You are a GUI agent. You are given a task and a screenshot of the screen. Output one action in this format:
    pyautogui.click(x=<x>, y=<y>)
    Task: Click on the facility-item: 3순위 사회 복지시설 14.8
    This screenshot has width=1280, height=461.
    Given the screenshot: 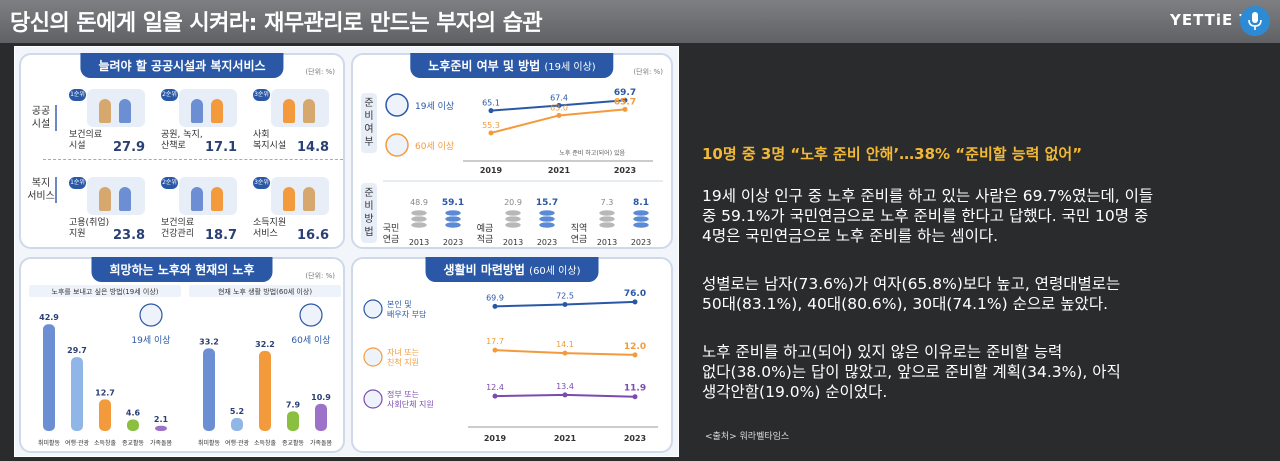 What is the action you would take?
    pyautogui.click(x=298, y=134)
    